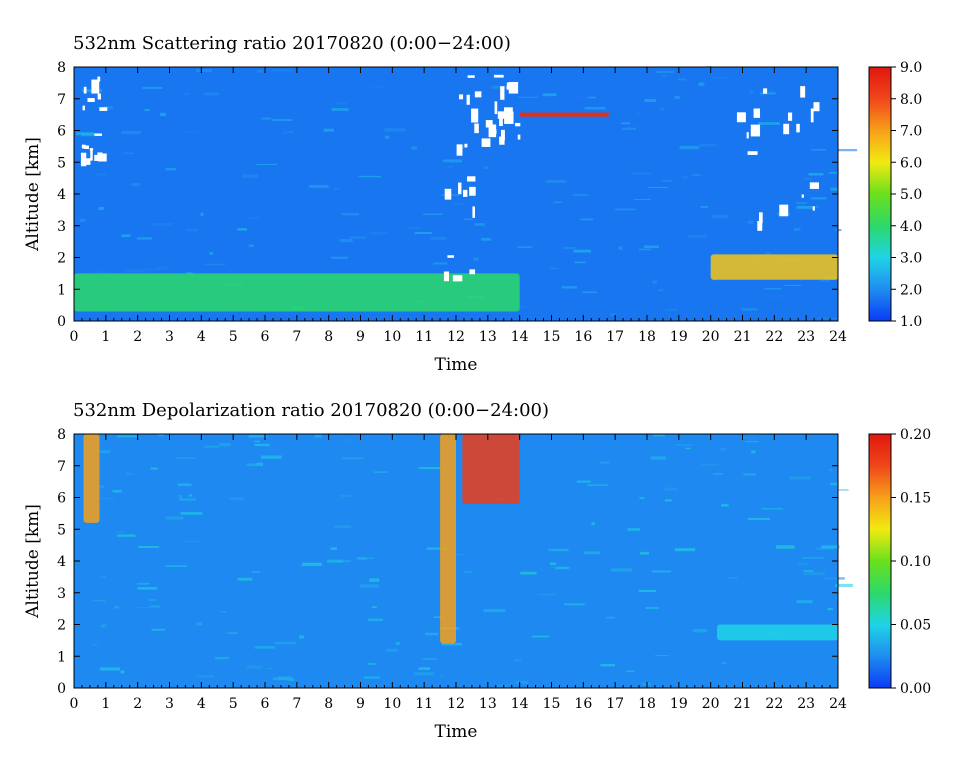  I want to click on y-tick-label: 6, so click(61, 132).